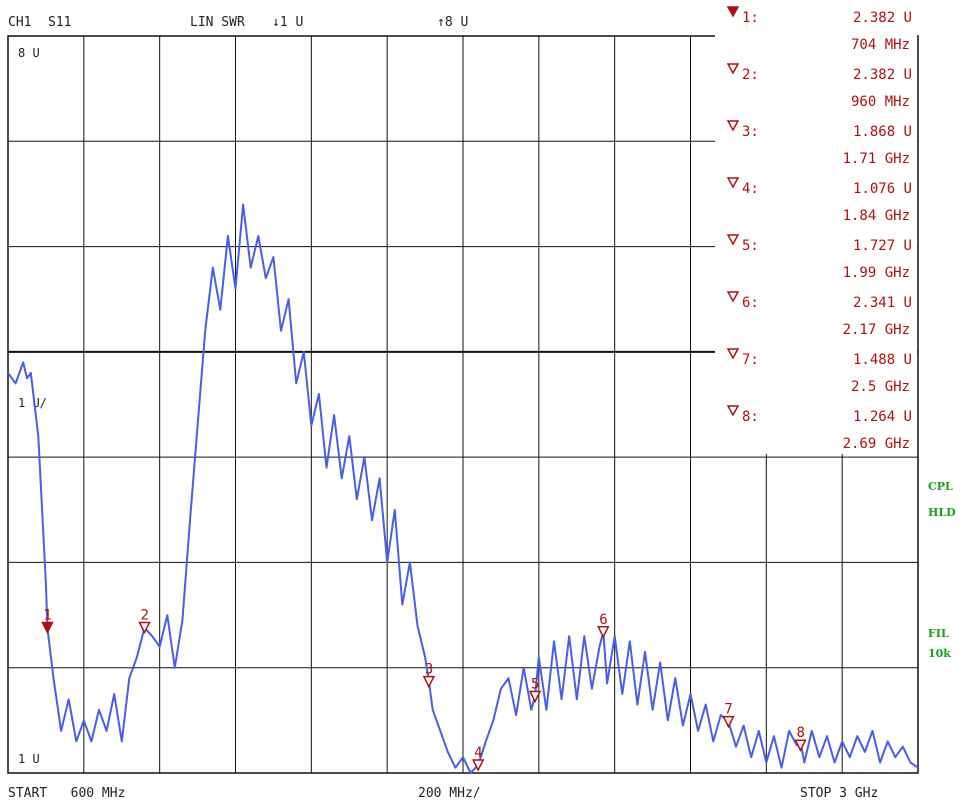  What do you see at coordinates (452, 22) in the screenshot?
I see `reference-label: ↑8 U` at bounding box center [452, 22].